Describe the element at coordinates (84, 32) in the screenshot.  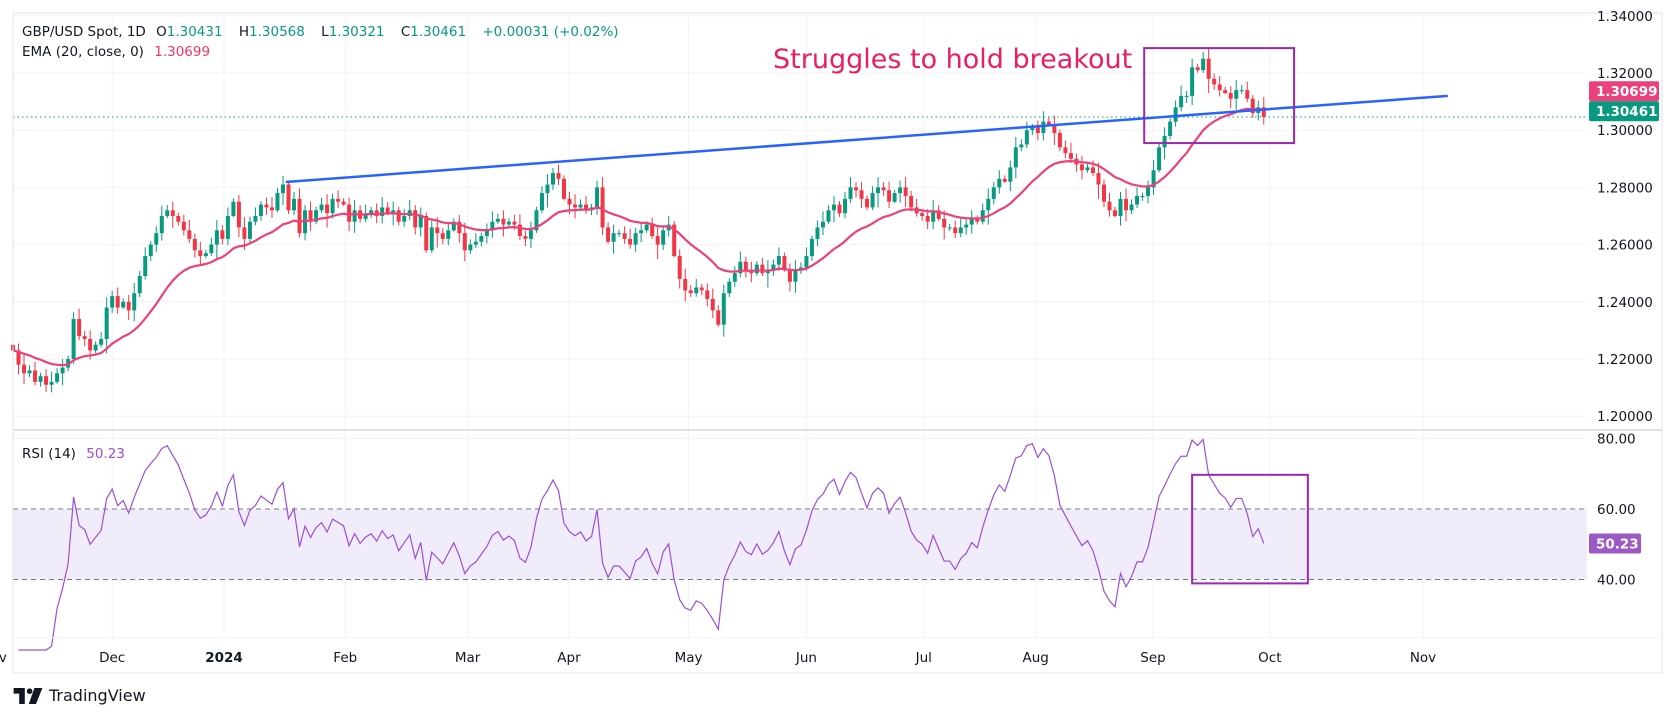
I see `symbol-label: GBP/USD Spot, 1D` at that location.